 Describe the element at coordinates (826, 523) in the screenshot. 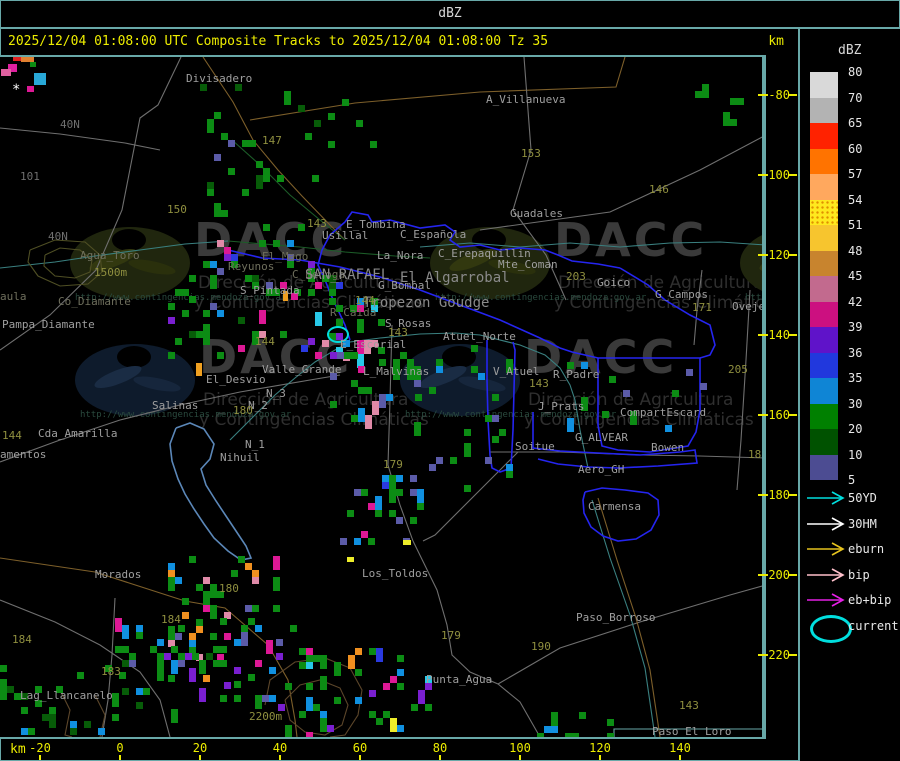

I see `legend-arrow-icon-30HM` at that location.